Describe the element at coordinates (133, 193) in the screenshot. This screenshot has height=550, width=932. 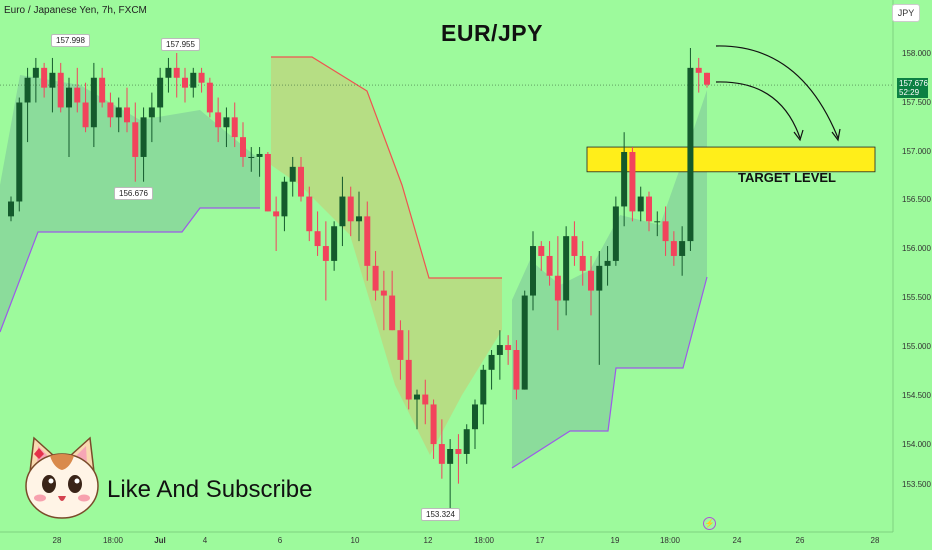
I see `price-label-low-1: 156.676` at that location.